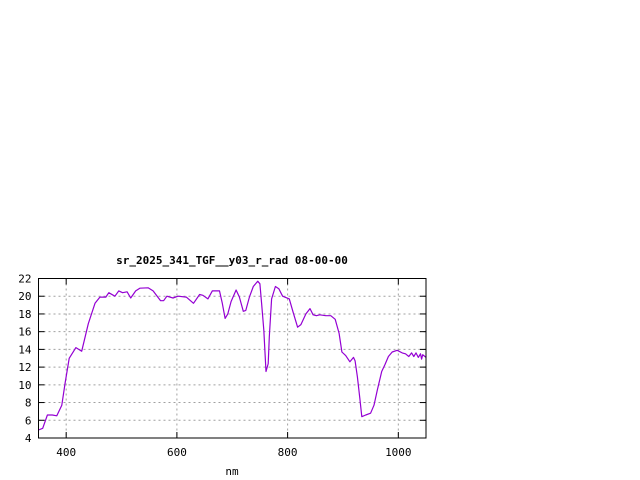  What do you see at coordinates (24, 296) in the screenshot?
I see `y-tick-label: 20` at bounding box center [24, 296].